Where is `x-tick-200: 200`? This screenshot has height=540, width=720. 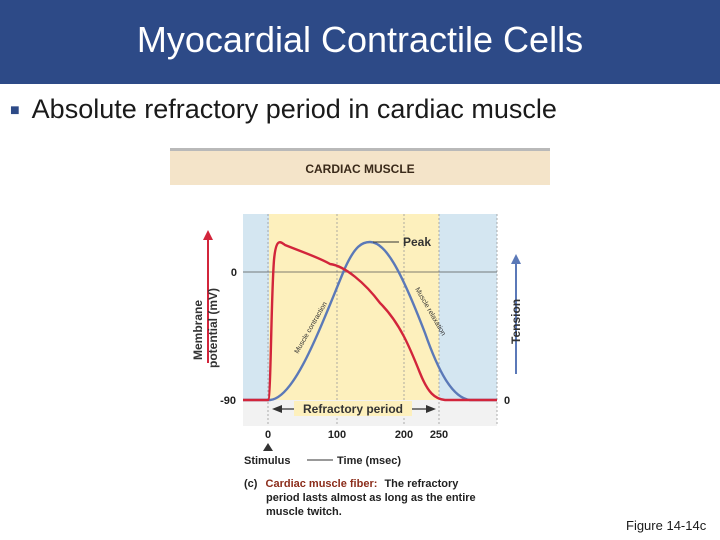 x-tick-200: 200 is located at coordinates (404, 435).